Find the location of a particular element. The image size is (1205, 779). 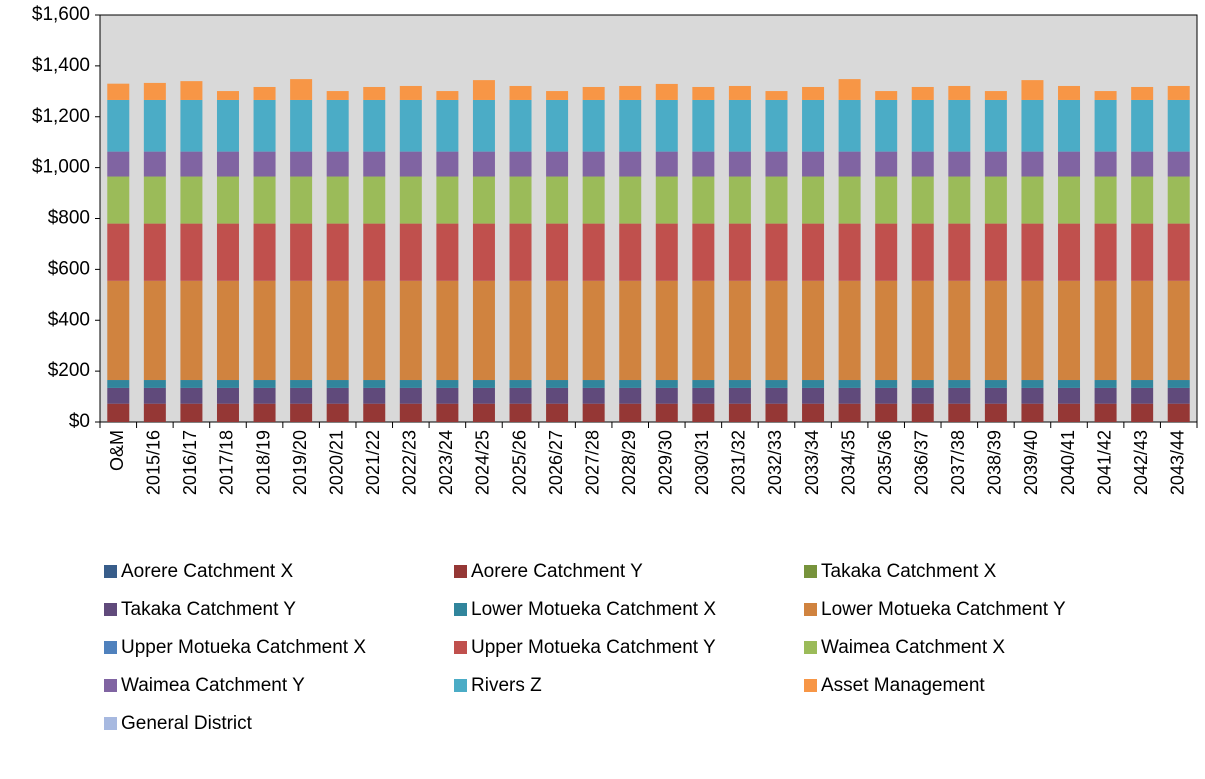

x-tick-label: 2017/18 is located at coordinates (227, 462).